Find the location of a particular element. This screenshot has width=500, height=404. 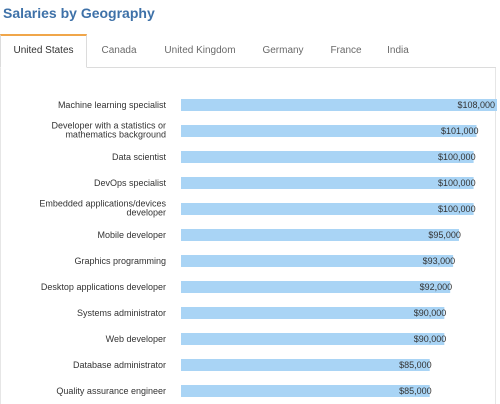

category-label: Embedded applications/devices developer is located at coordinates (102, 208).